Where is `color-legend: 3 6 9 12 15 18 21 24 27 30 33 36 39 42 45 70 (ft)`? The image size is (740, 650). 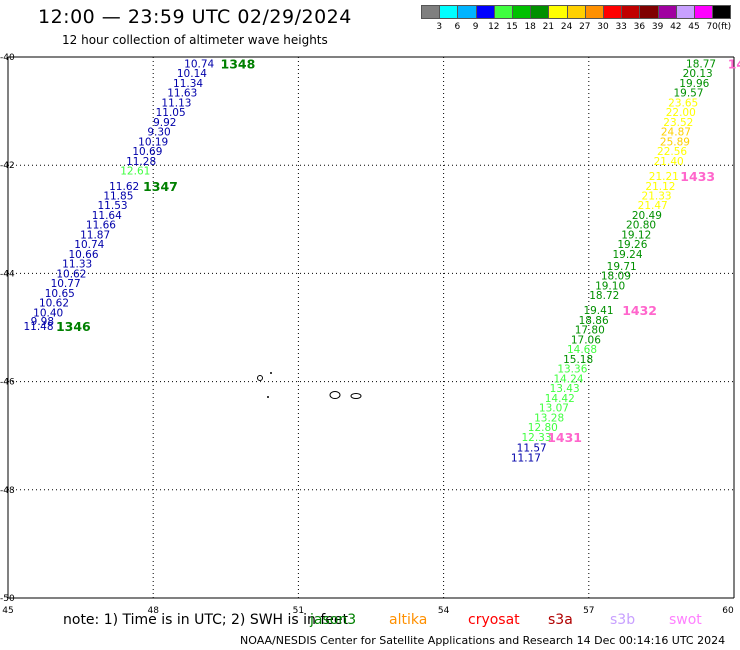 color-legend: 3 6 9 12 15 18 21 24 27 30 33 36 39 42 45 70 (ft) is located at coordinates (576, 20).